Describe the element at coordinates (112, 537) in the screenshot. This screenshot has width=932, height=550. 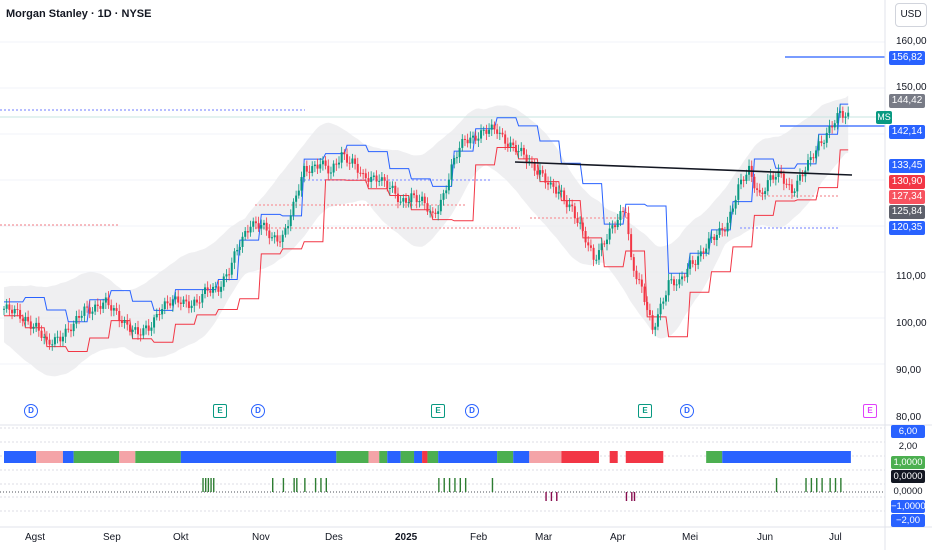
I see `time-tick: Sep` at that location.